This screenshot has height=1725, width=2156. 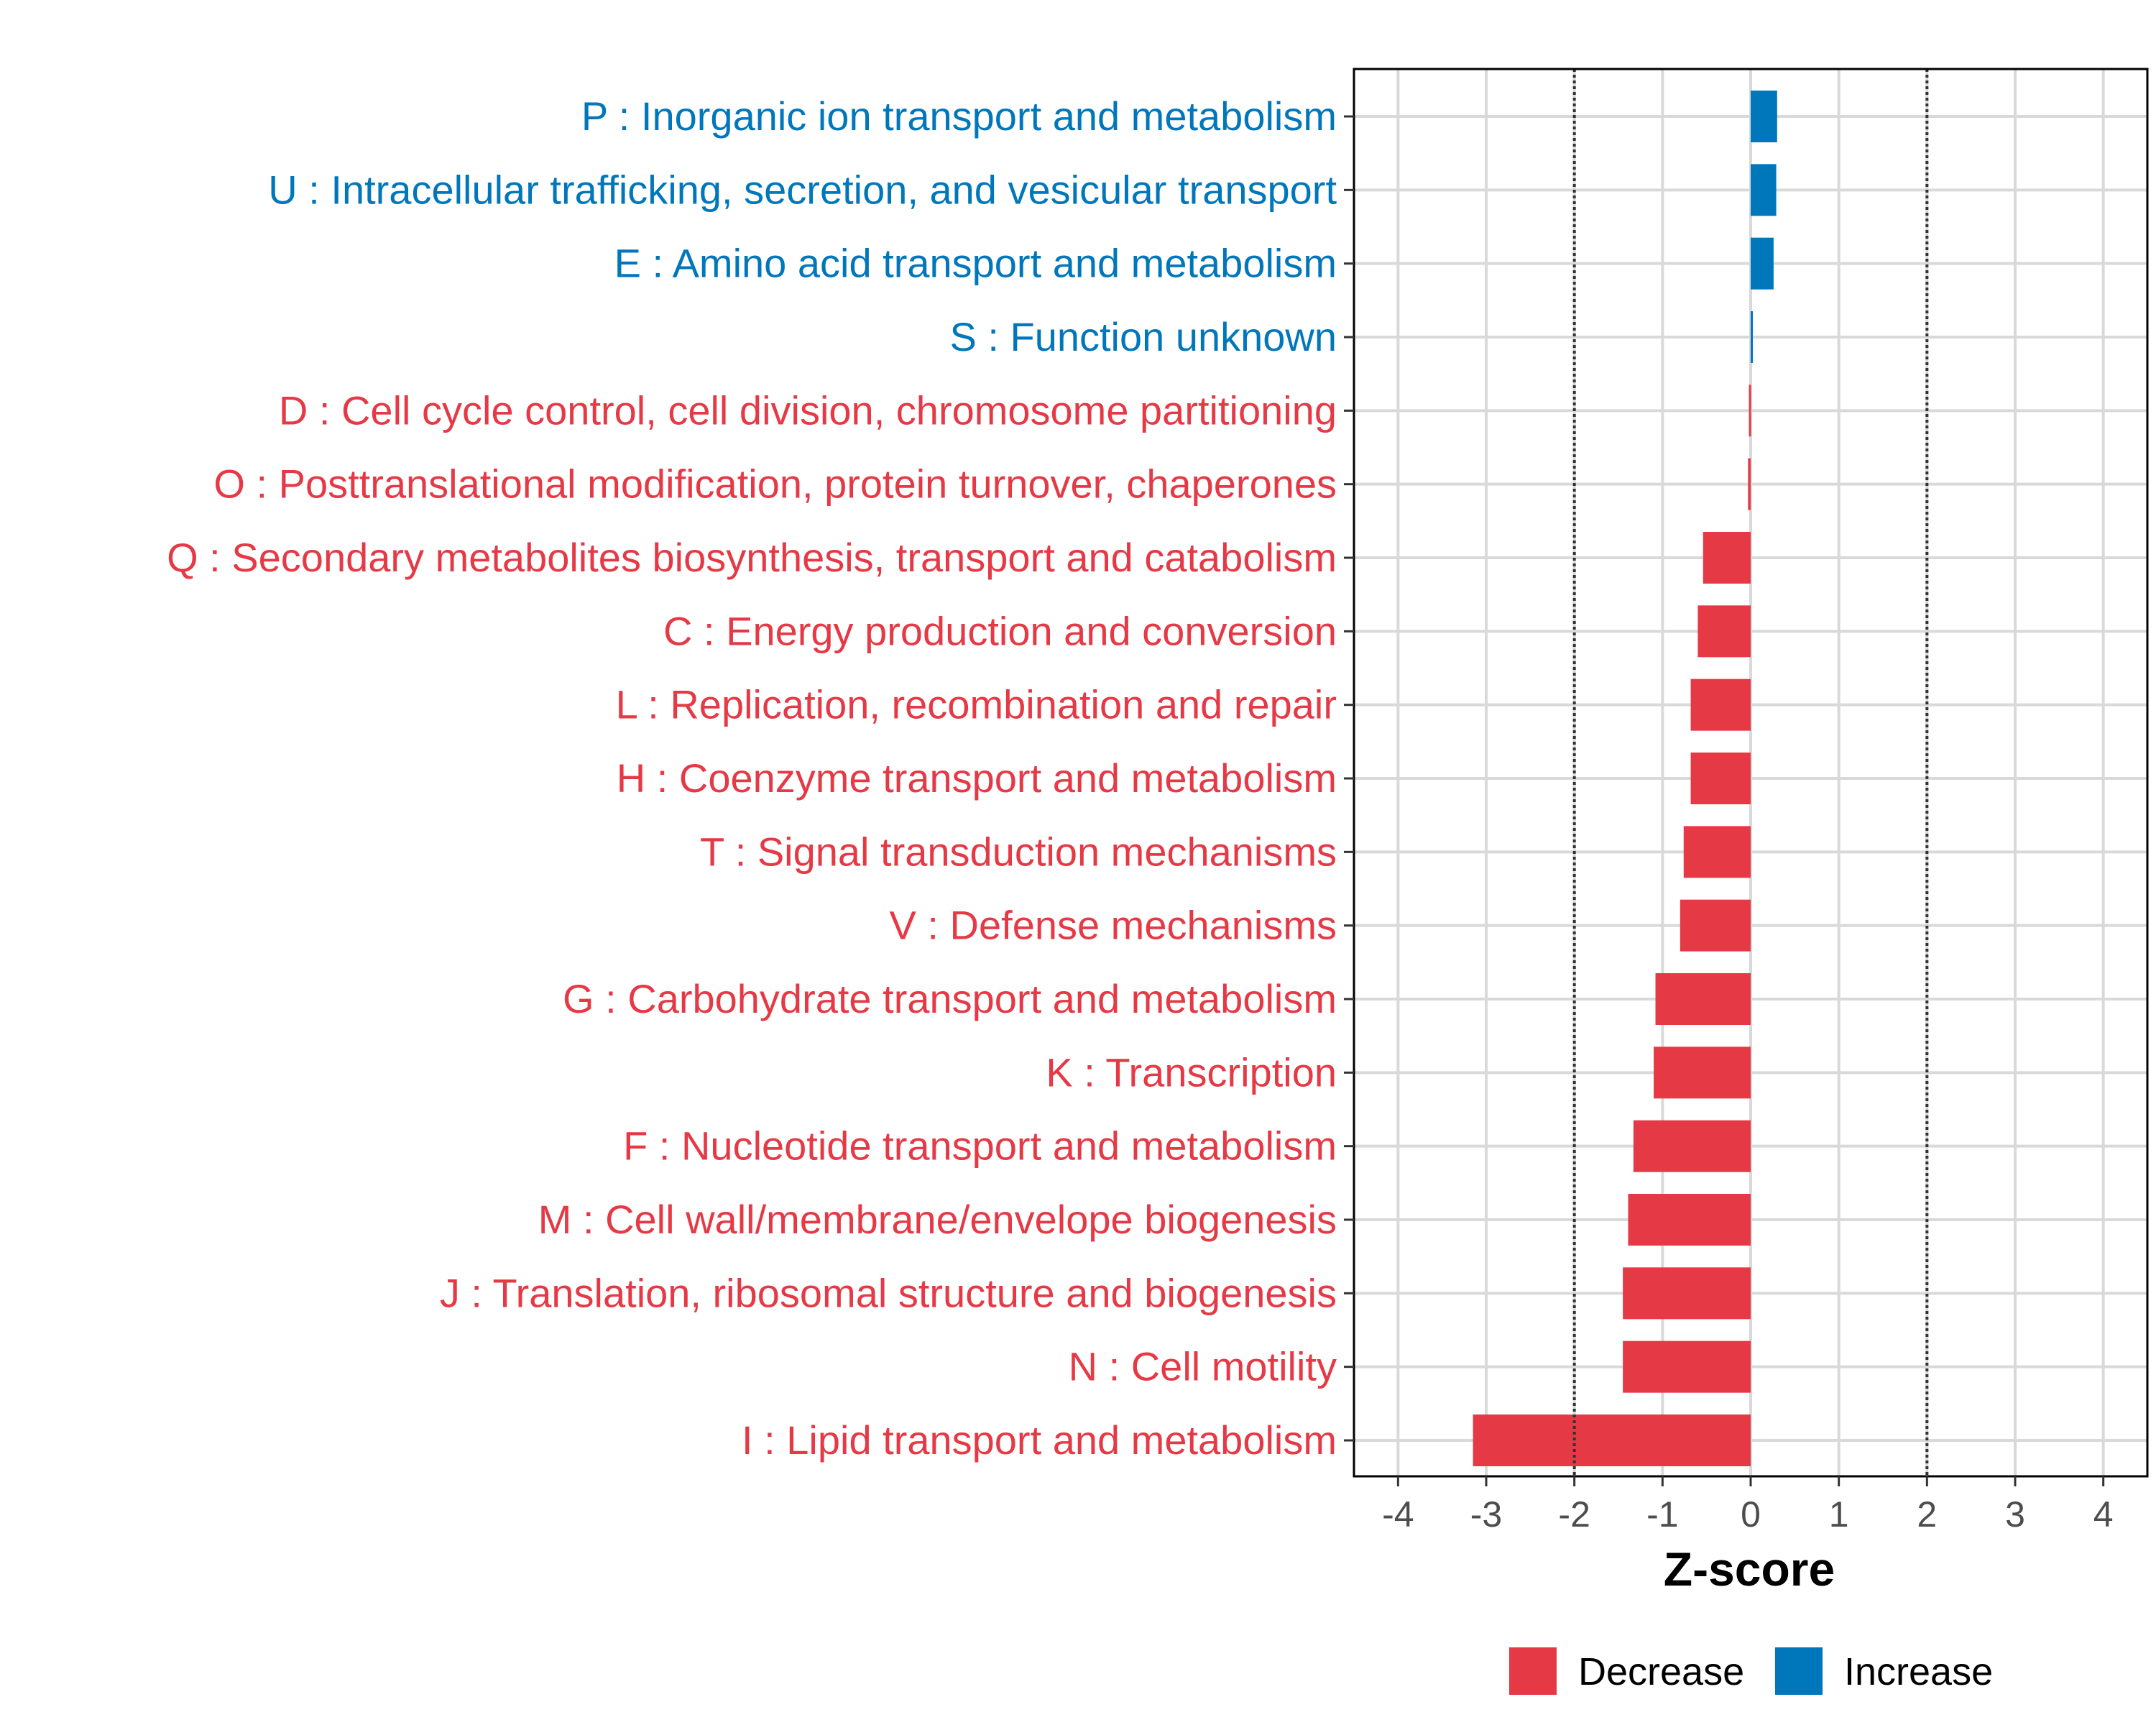 I want to click on x-axis-ticks, so click(x=1751, y=1481).